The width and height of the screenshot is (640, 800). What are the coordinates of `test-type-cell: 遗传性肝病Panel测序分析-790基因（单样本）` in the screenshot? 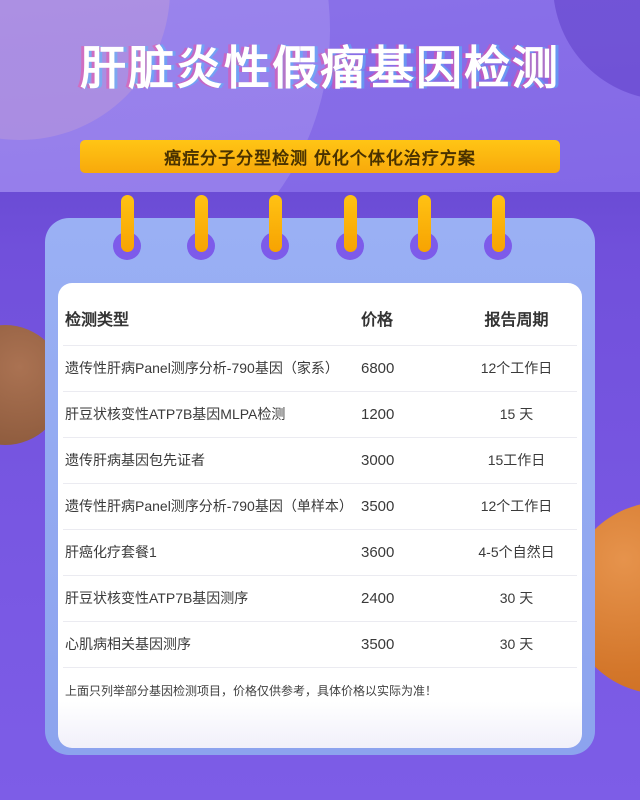 It's located at (212, 506).